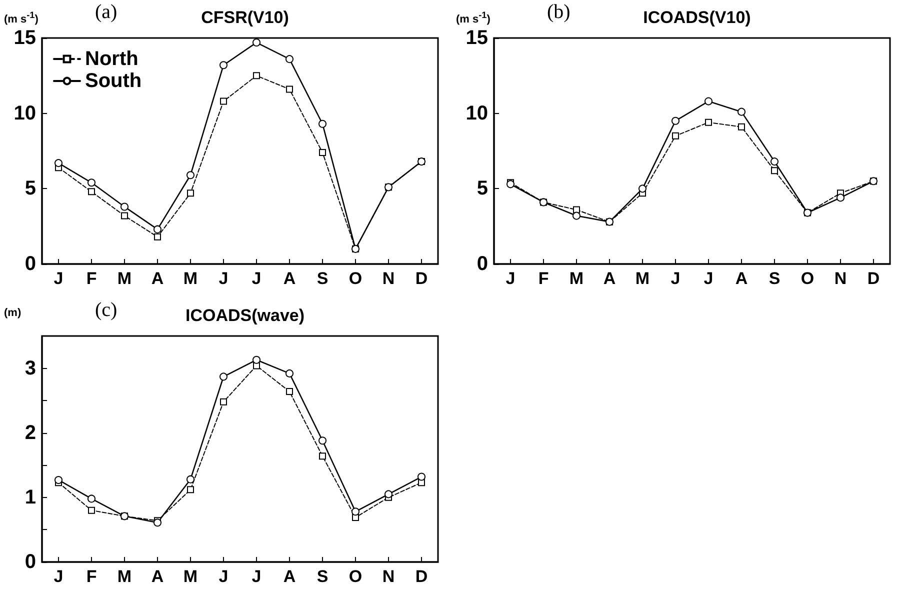 This screenshot has height=592, width=905. What do you see at coordinates (245, 17) in the screenshot?
I see `chart-title: CFSR(V10)` at bounding box center [245, 17].